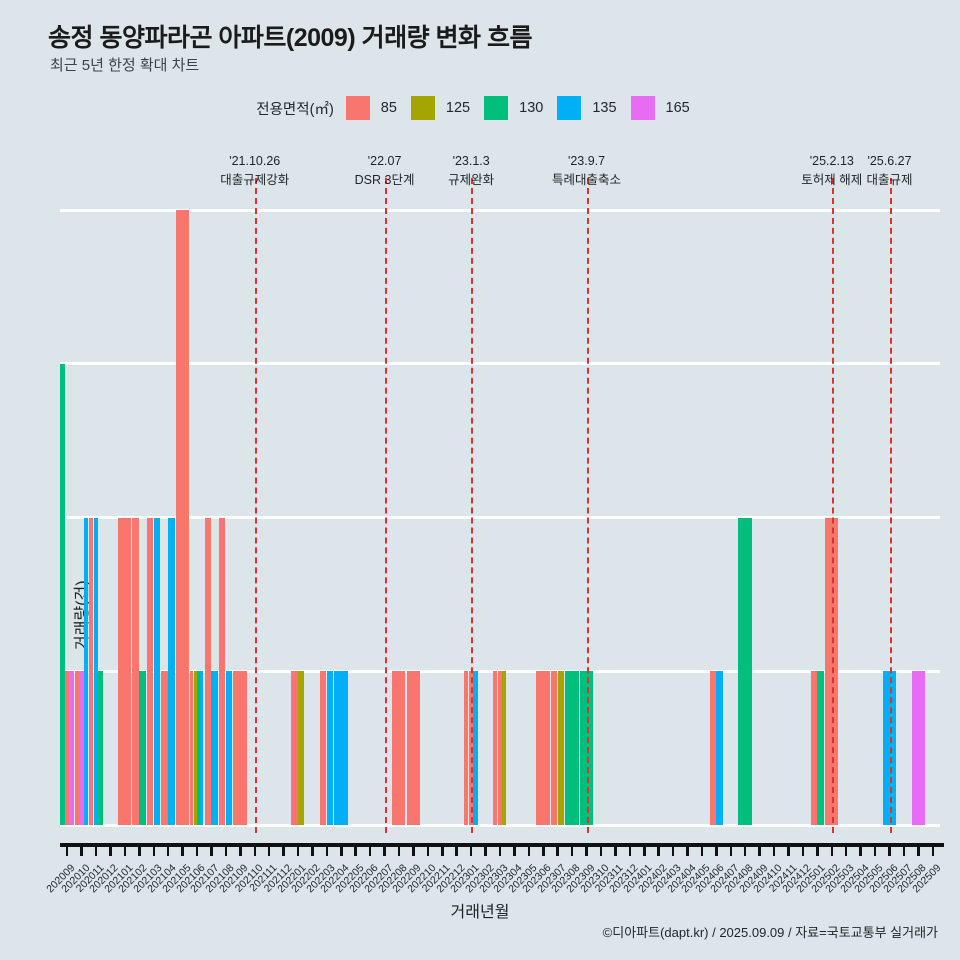 The width and height of the screenshot is (960, 960). I want to click on legend-item-130: 130, so click(513, 108).